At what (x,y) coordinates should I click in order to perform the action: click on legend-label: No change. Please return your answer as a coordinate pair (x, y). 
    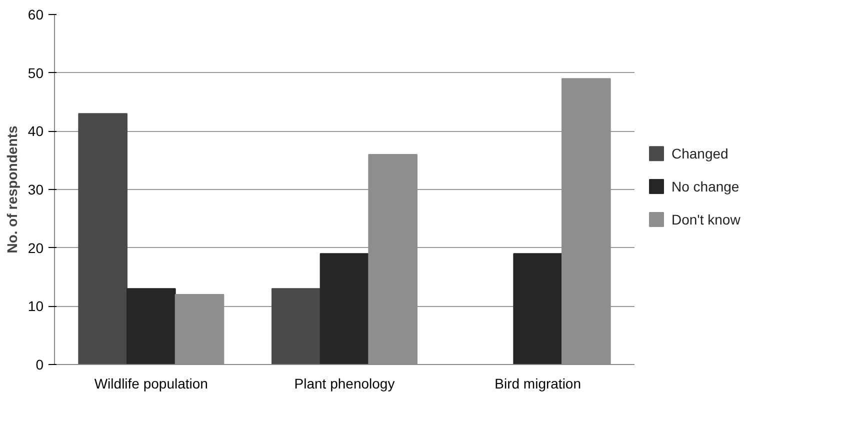
    Looking at the image, I should click on (706, 186).